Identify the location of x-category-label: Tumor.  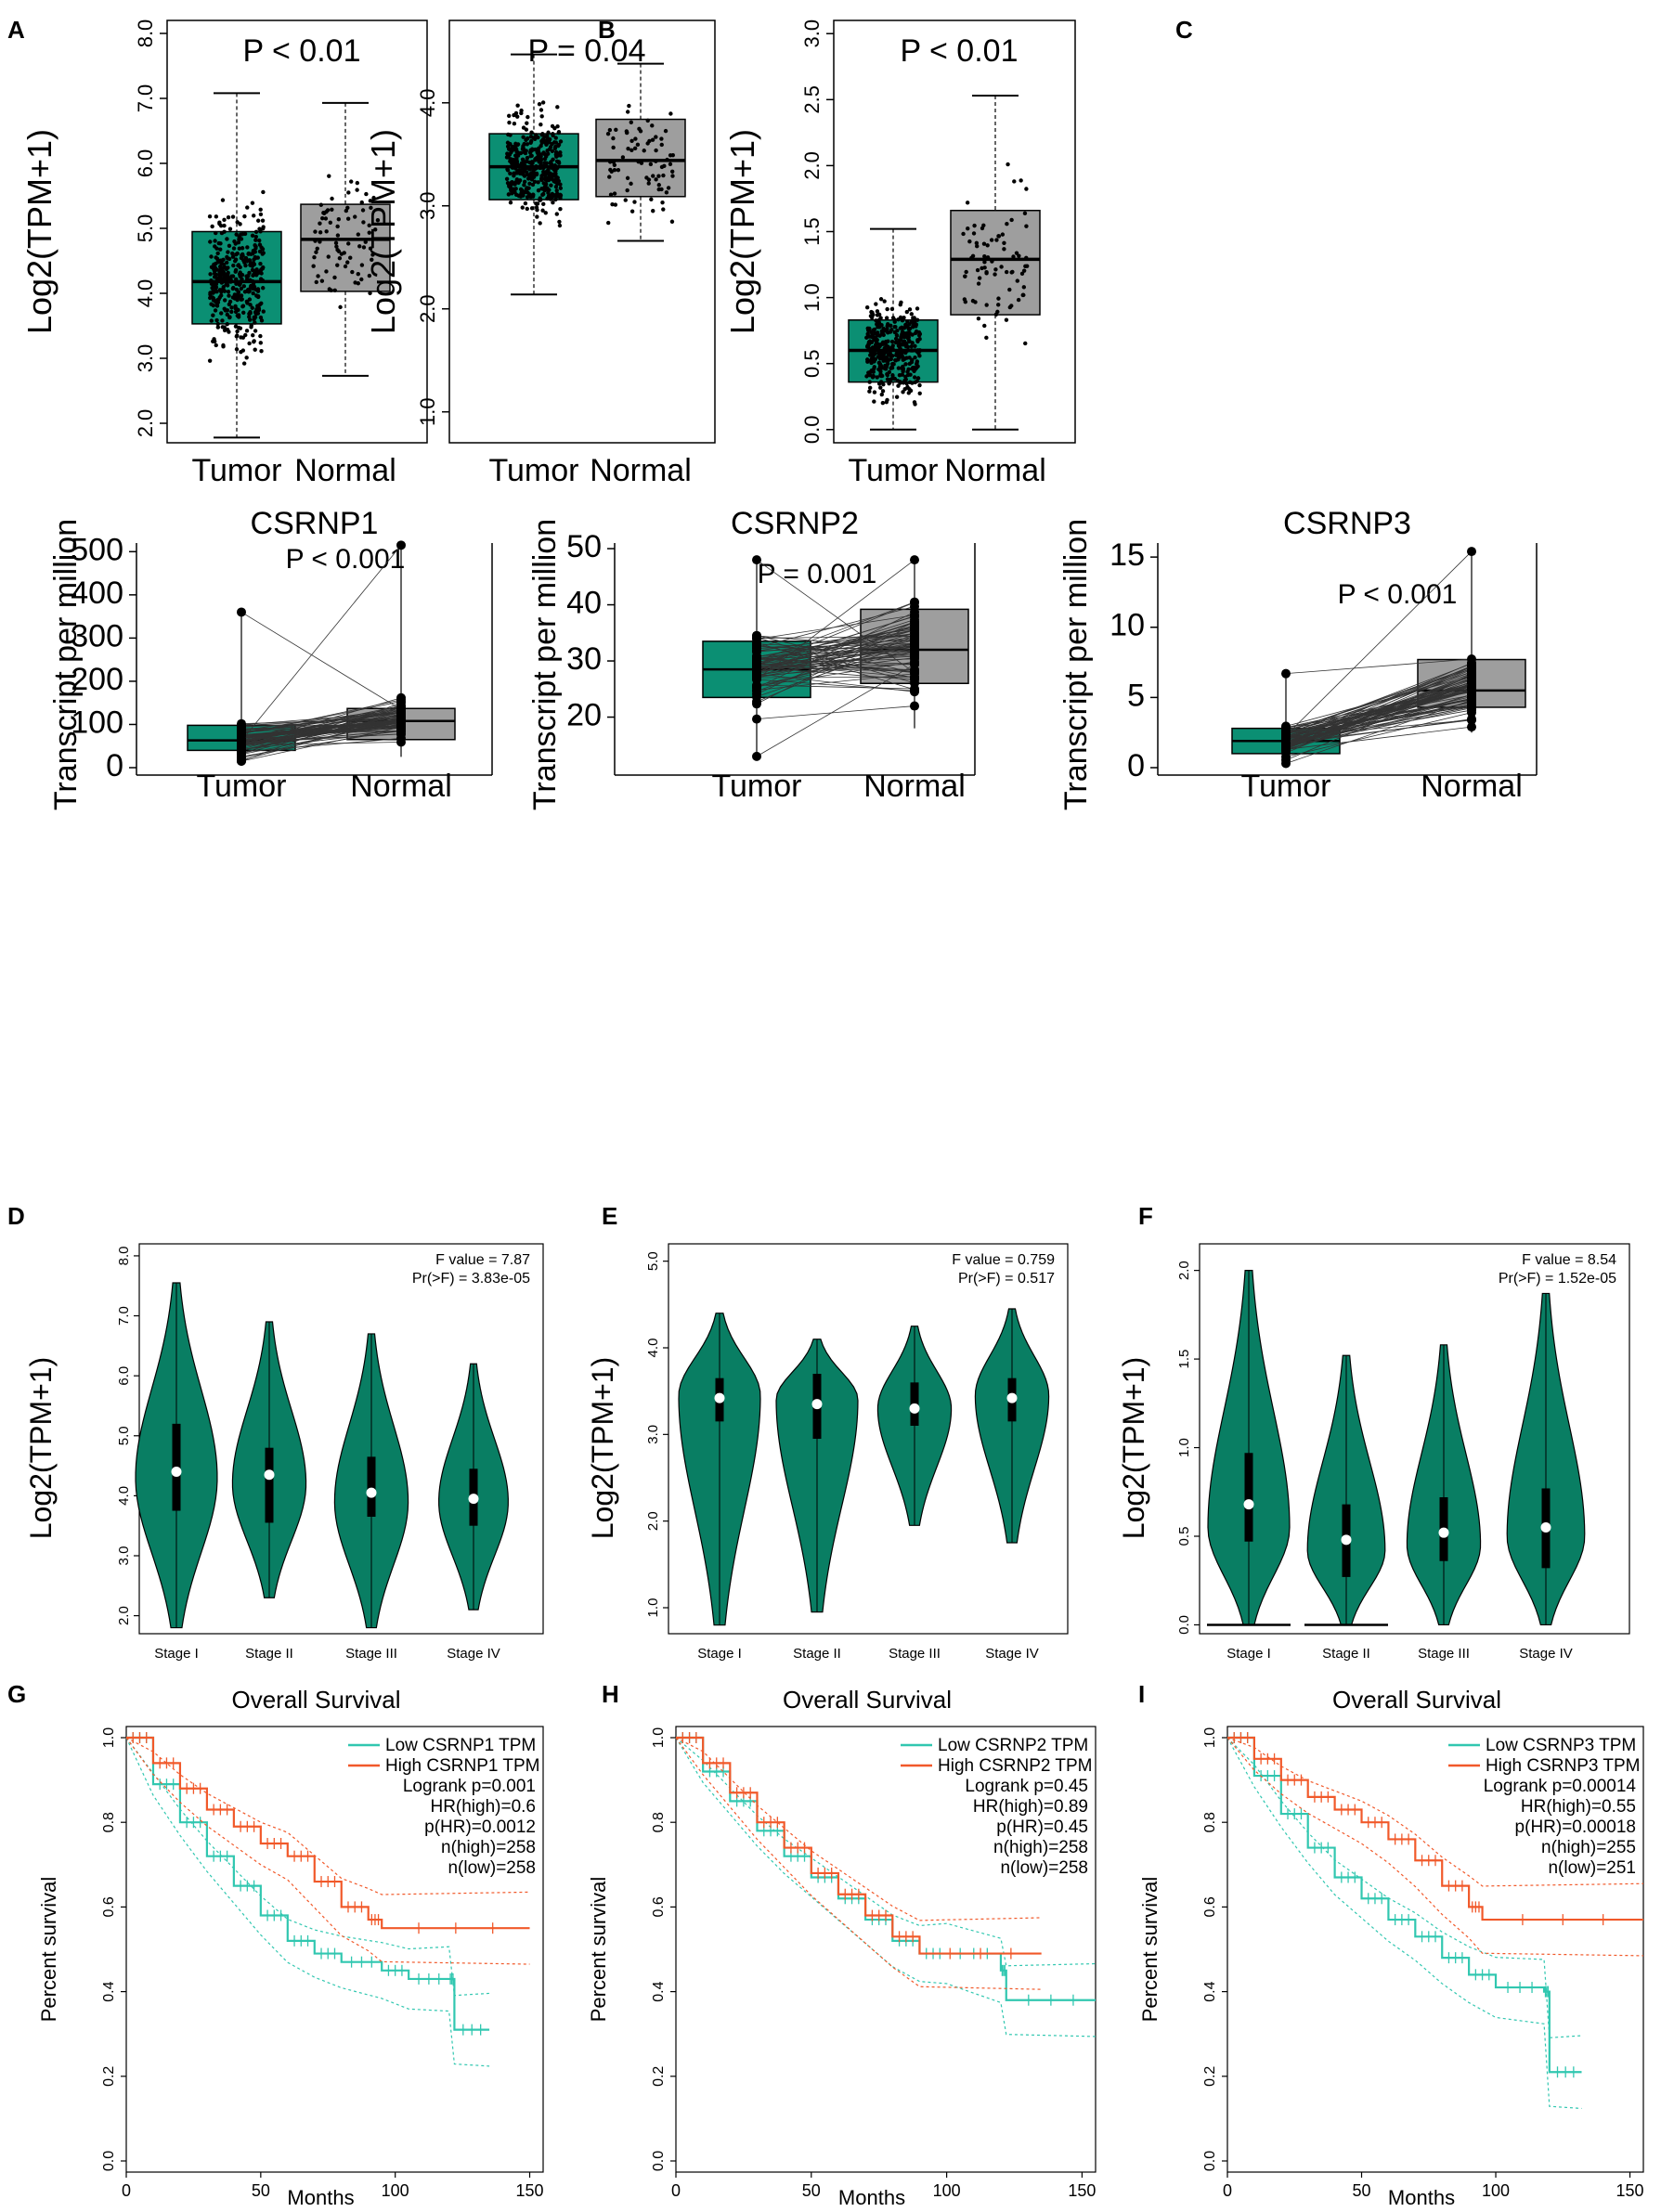
(1286, 786).